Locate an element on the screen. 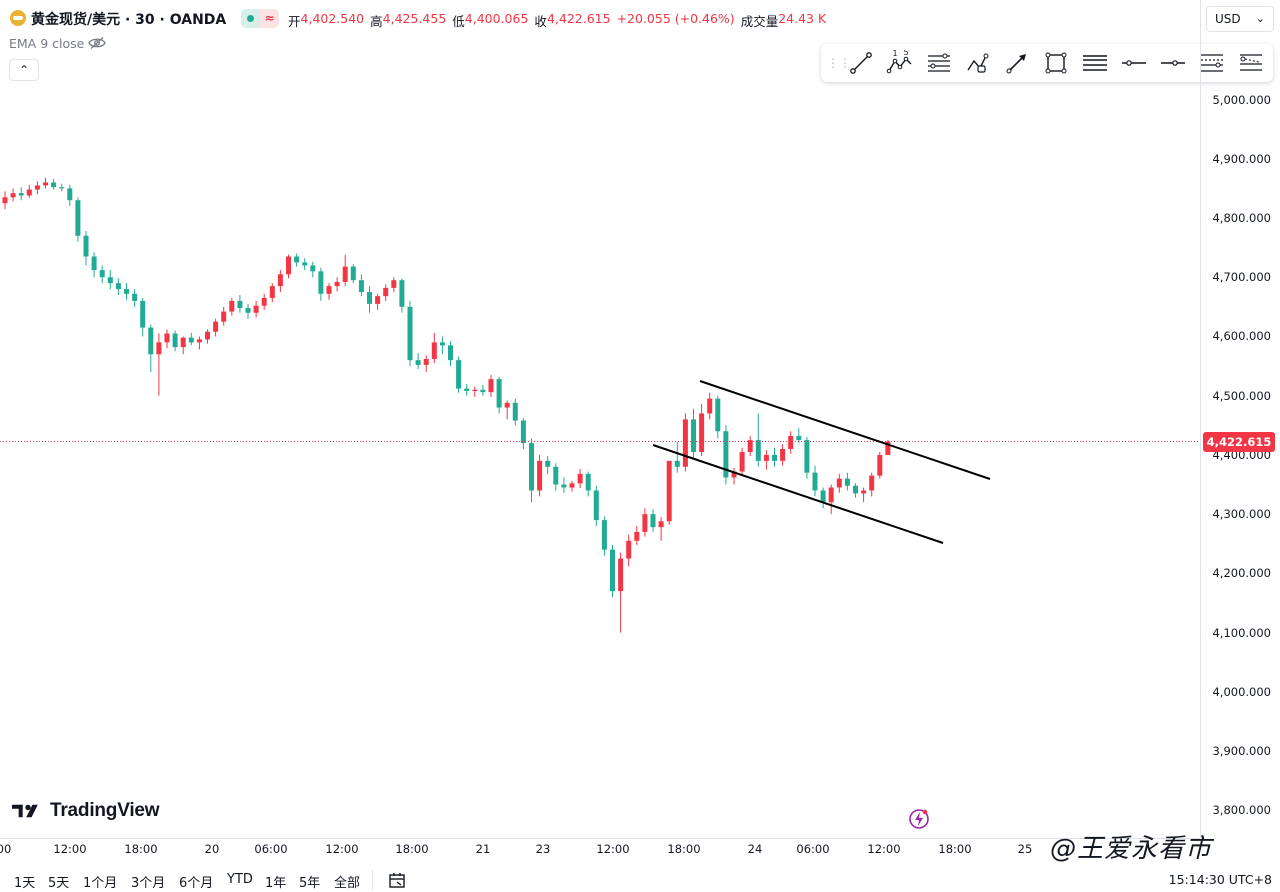  range-ytd-button: YTD is located at coordinates (240, 879).